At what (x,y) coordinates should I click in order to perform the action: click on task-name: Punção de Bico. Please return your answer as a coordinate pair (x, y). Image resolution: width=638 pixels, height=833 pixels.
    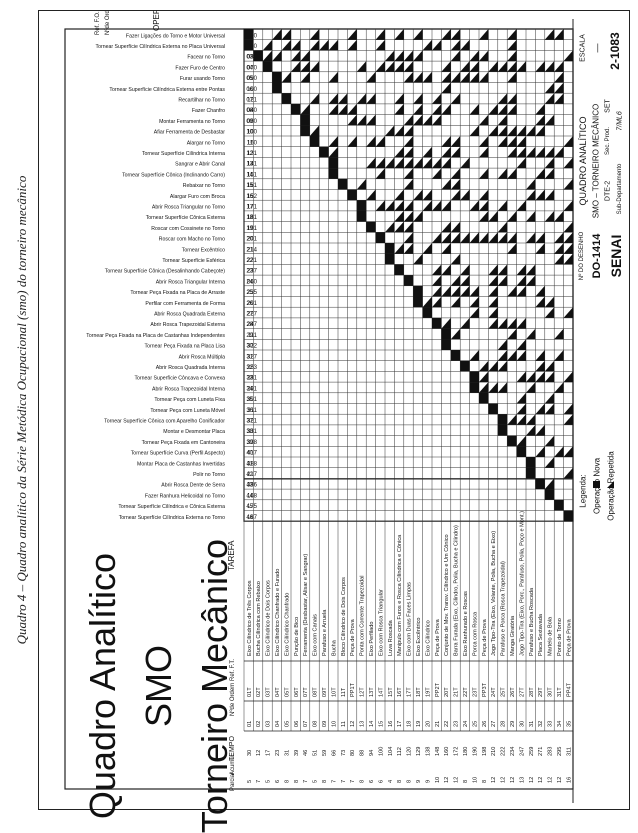
    Looking at the image, I should click on (297, 636).